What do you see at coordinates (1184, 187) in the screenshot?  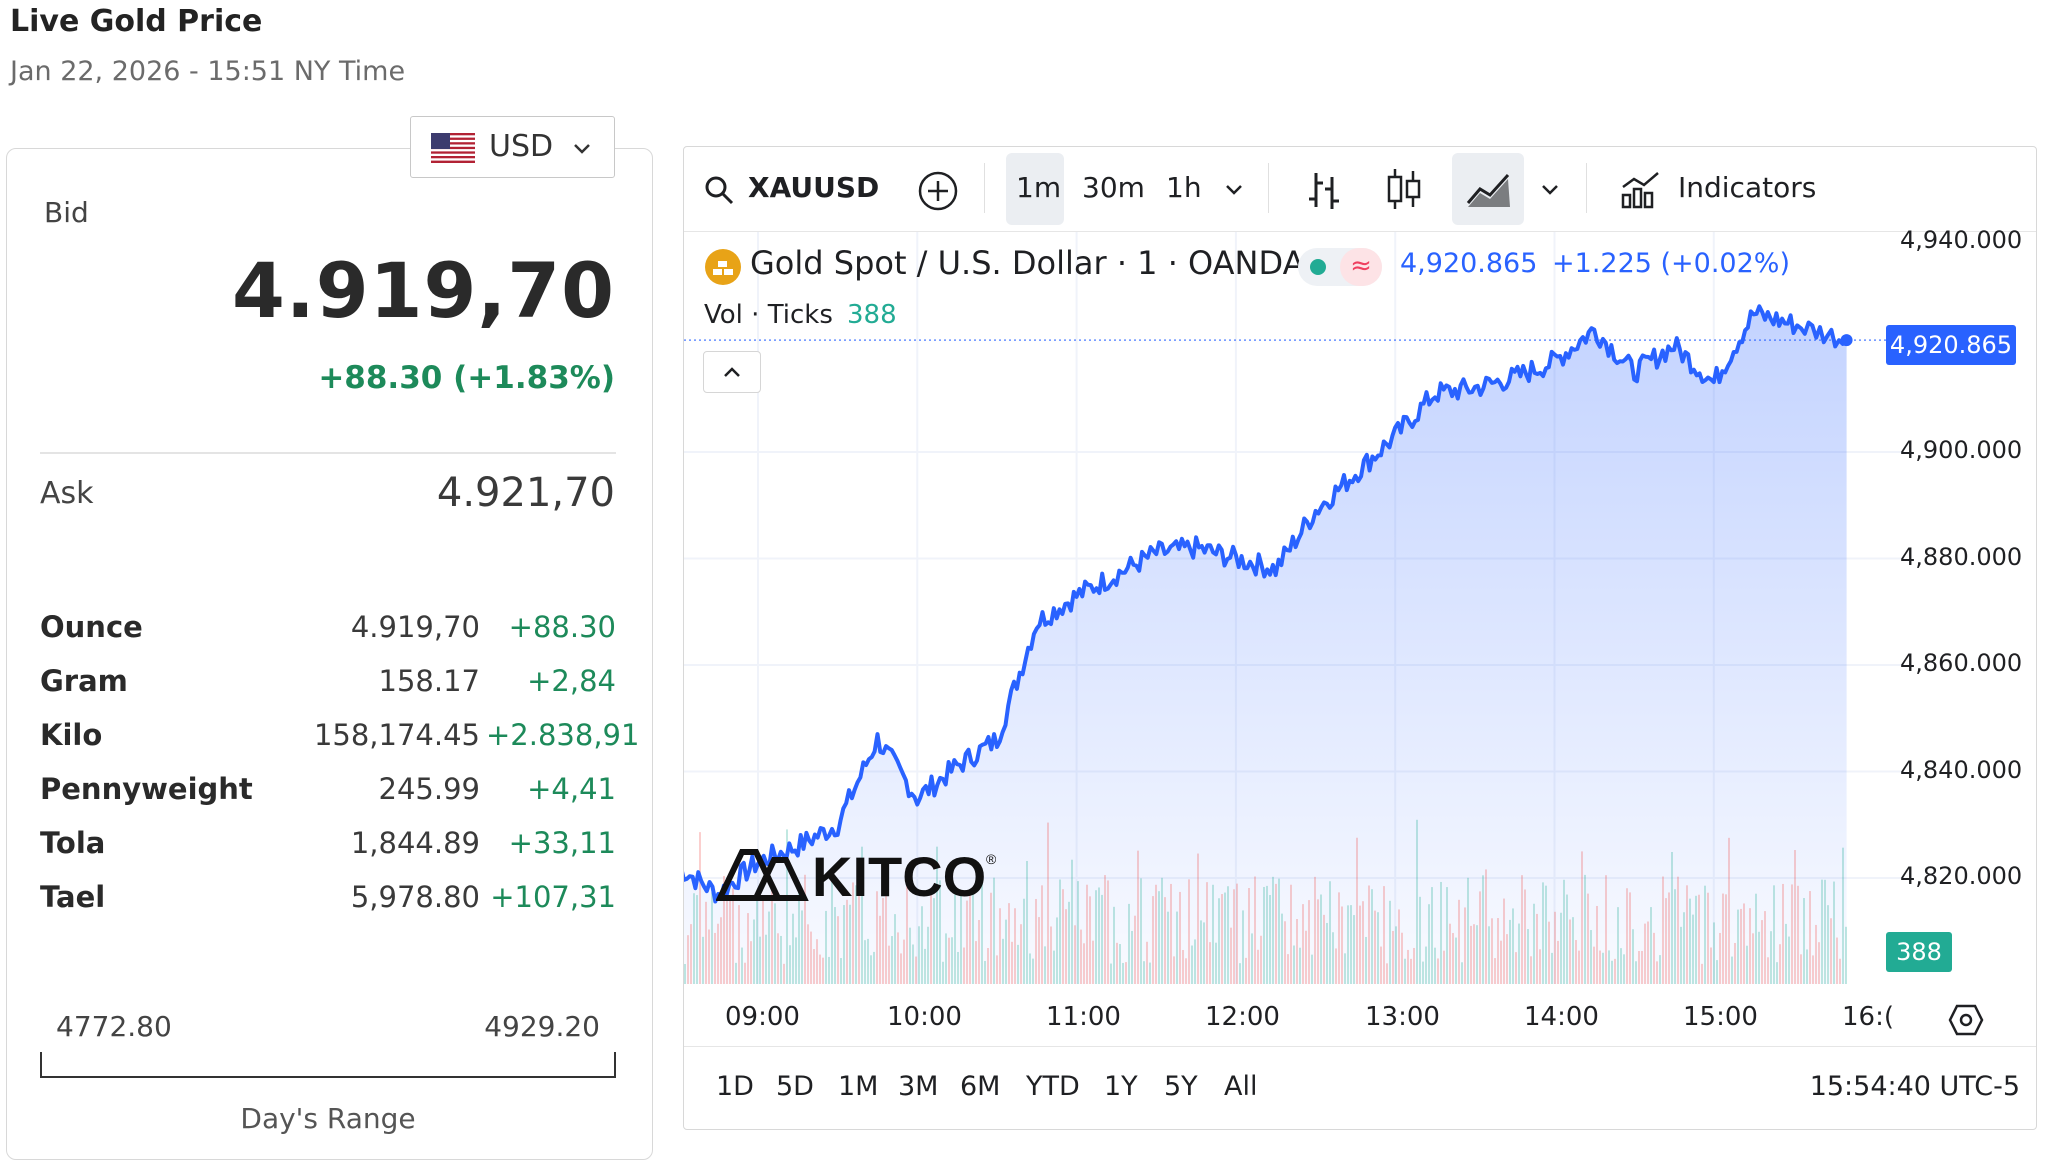 I see `interval-1h: 1h` at bounding box center [1184, 187].